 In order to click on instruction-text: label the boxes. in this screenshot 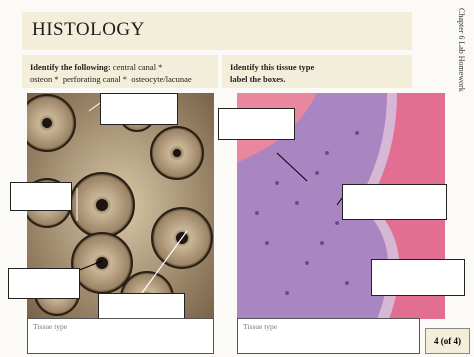, I will do `click(258, 79)`.